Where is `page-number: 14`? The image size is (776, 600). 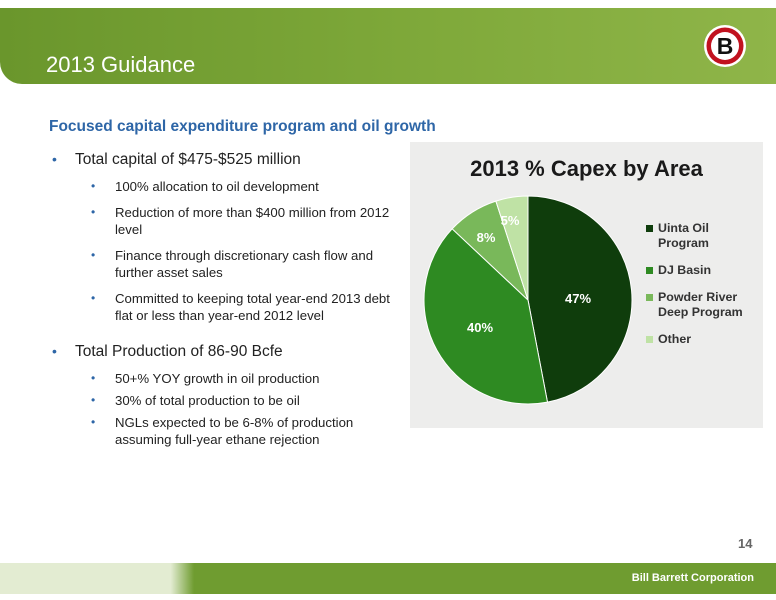
page-number: 14 is located at coordinates (745, 543).